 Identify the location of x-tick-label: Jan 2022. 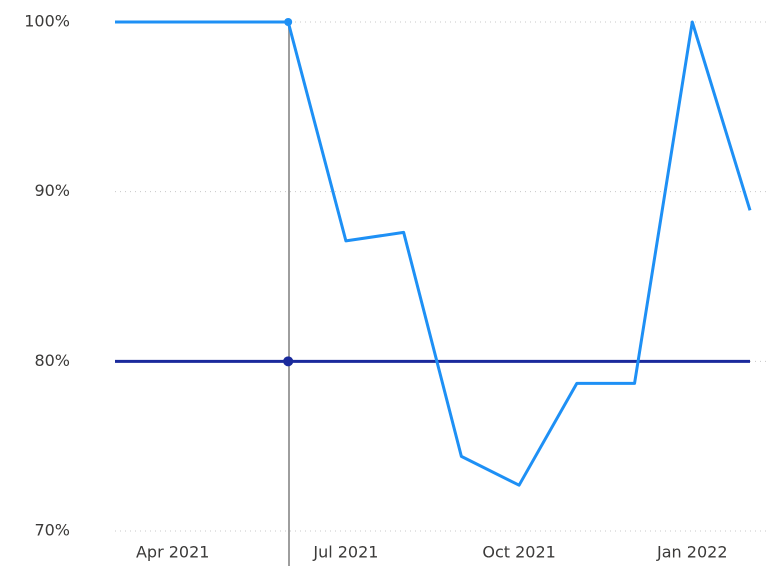
(691, 552).